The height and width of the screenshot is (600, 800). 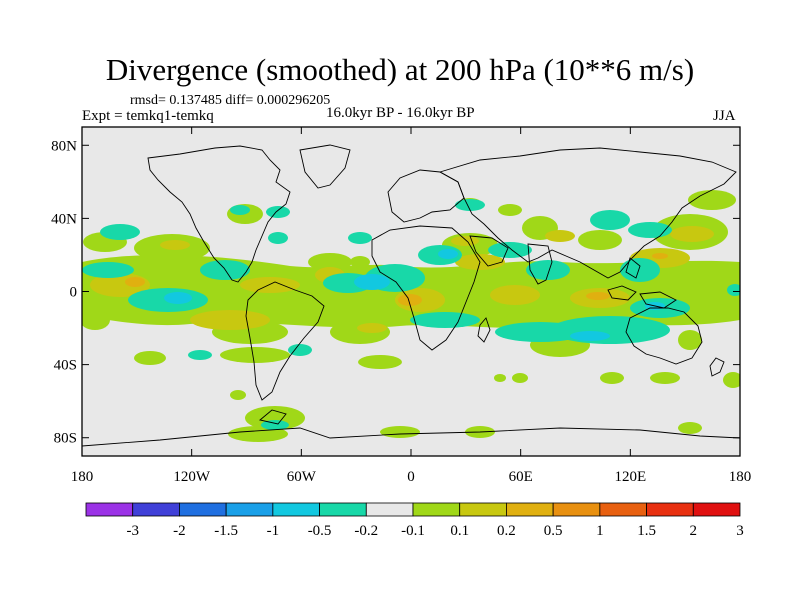 What do you see at coordinates (302, 477) in the screenshot?
I see `lon-label: 60W` at bounding box center [302, 477].